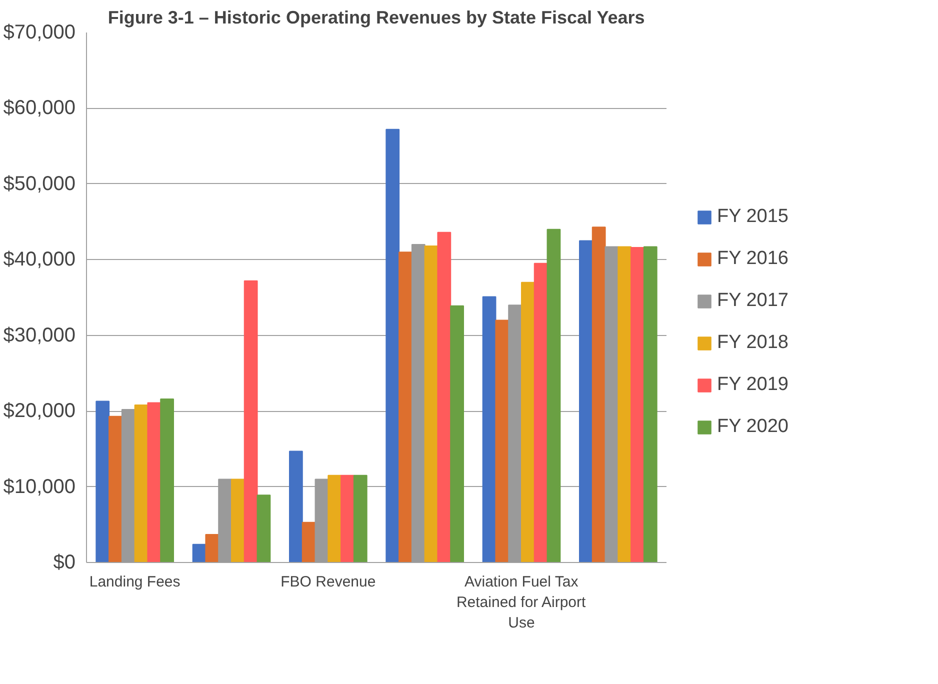  What do you see at coordinates (39, 411) in the screenshot?
I see `y-tick-label: $20,000` at bounding box center [39, 411].